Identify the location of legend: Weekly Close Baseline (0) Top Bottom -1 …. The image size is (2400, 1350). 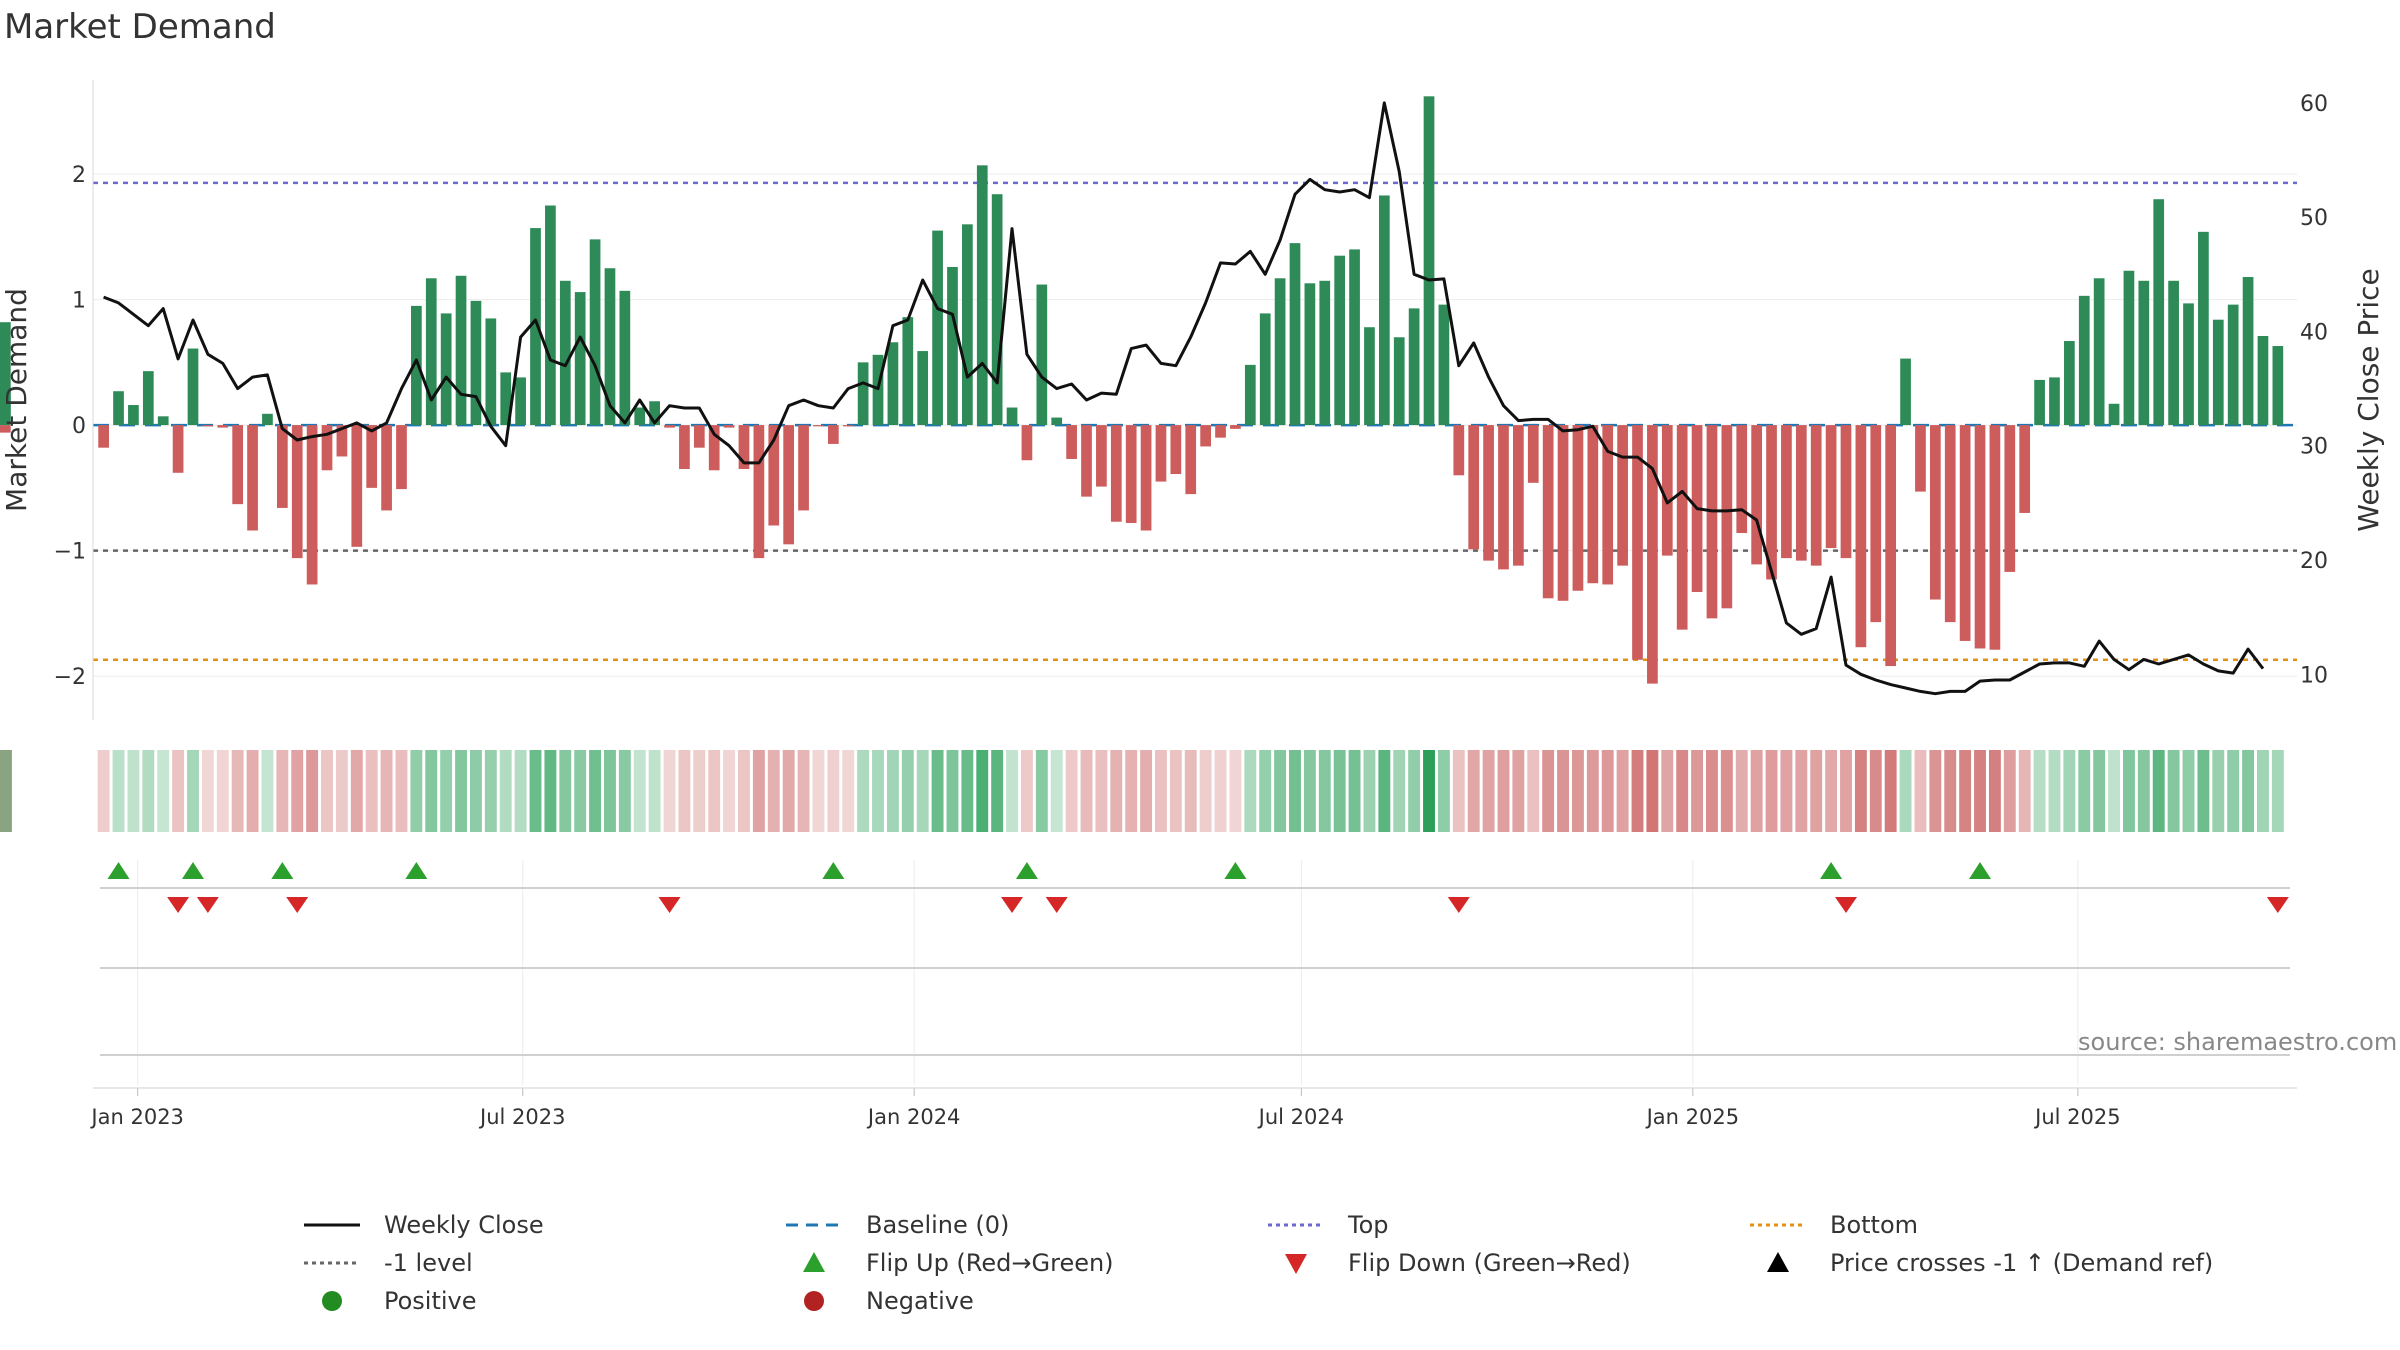
(1280, 1268).